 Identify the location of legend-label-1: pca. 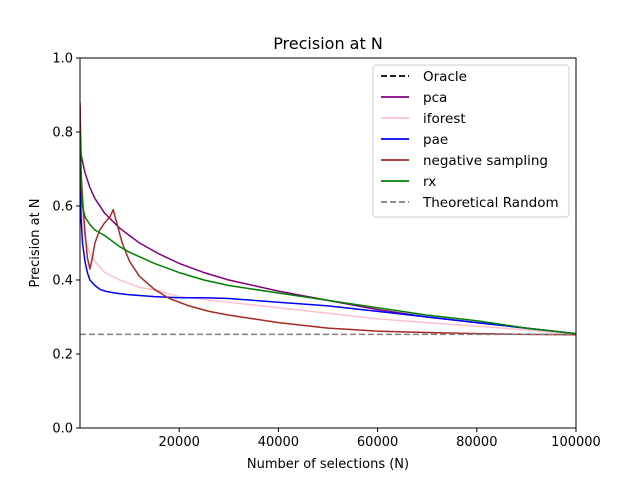
(435, 98).